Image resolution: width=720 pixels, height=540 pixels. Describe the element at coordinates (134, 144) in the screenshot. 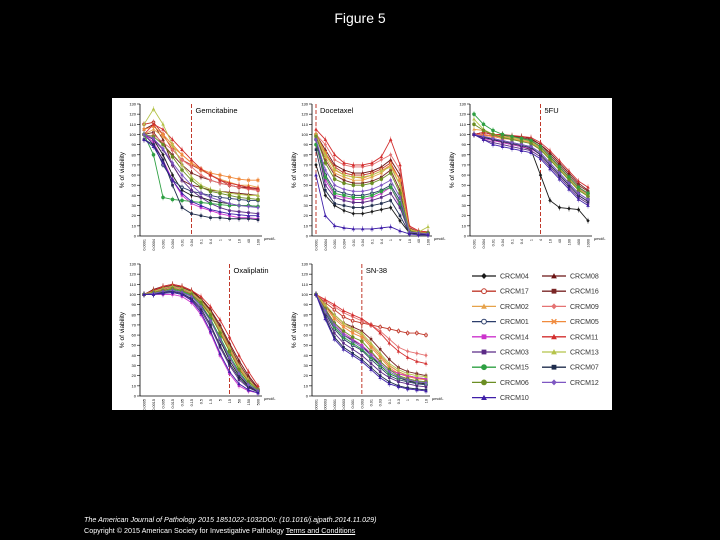

I see `y-tick-label: 90` at that location.